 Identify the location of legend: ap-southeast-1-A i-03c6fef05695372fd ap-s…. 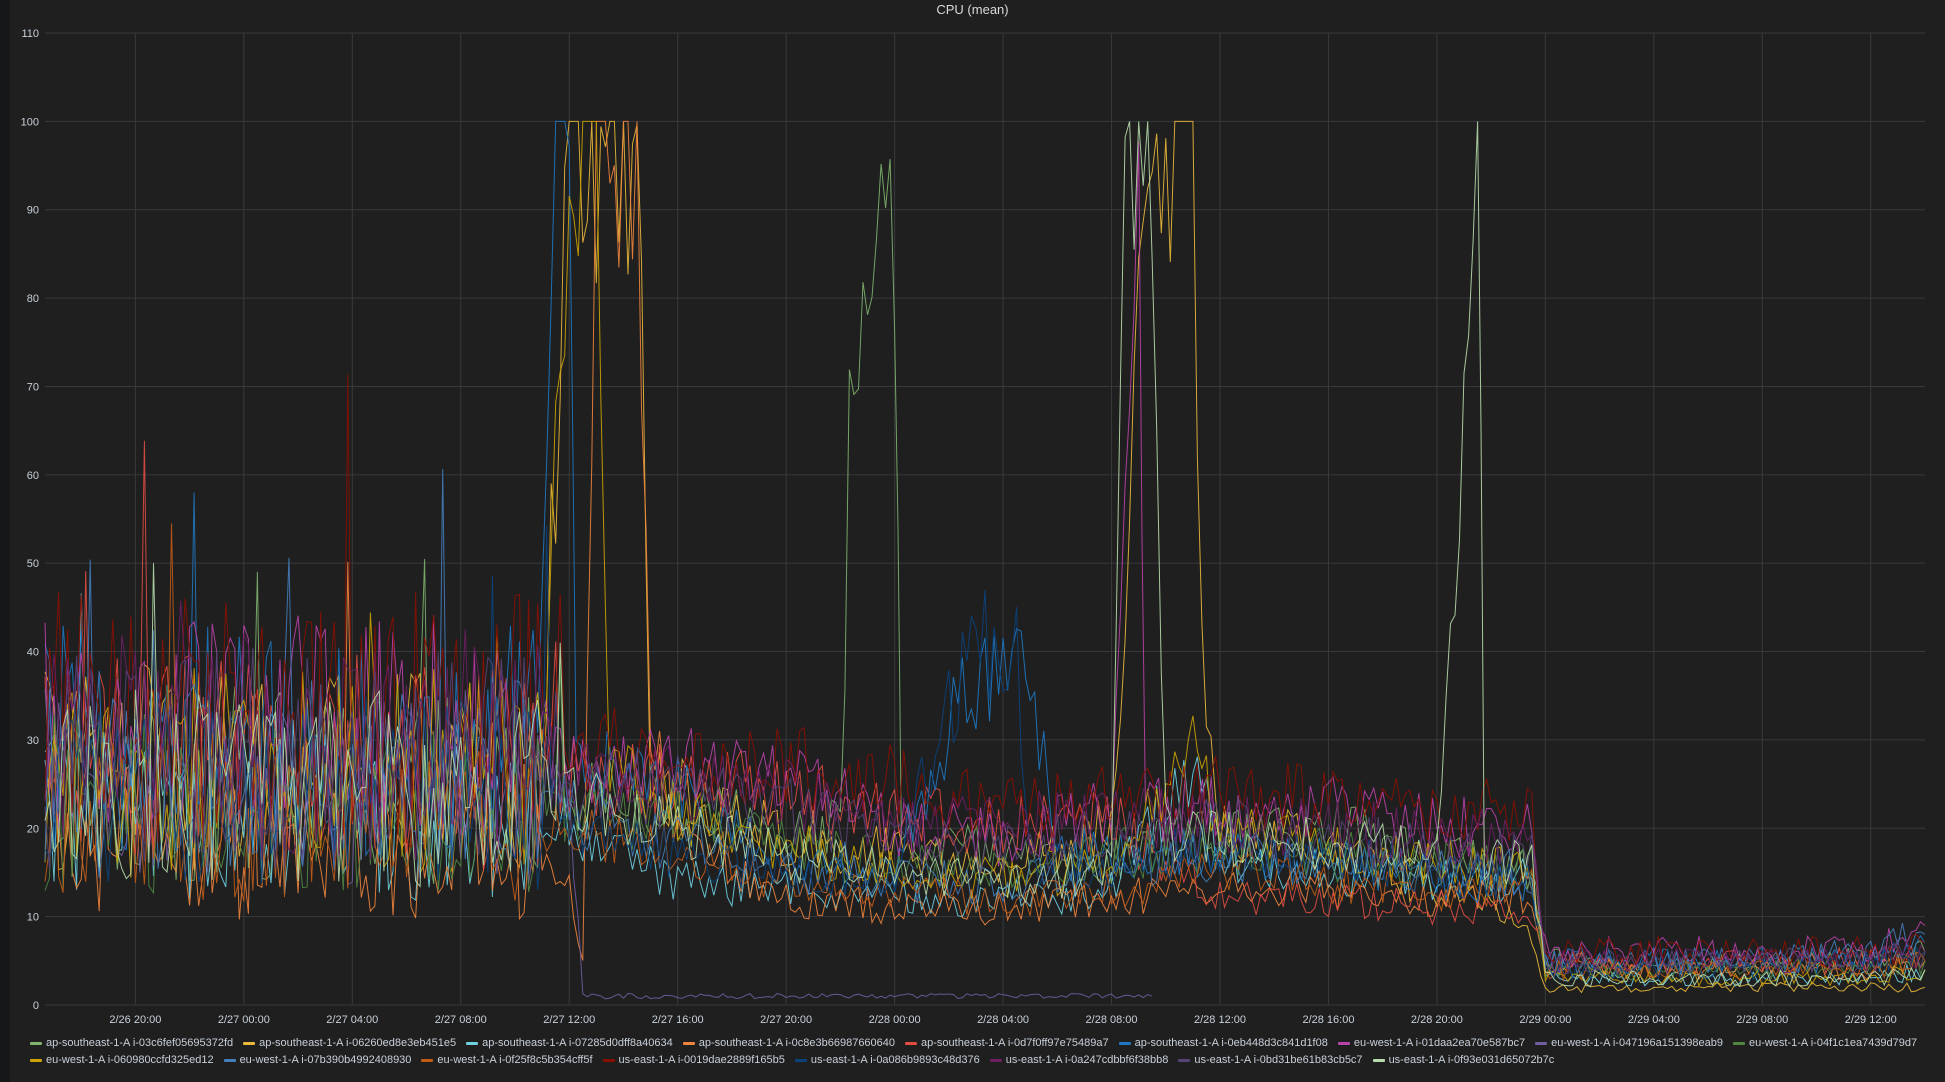
(985, 1052).